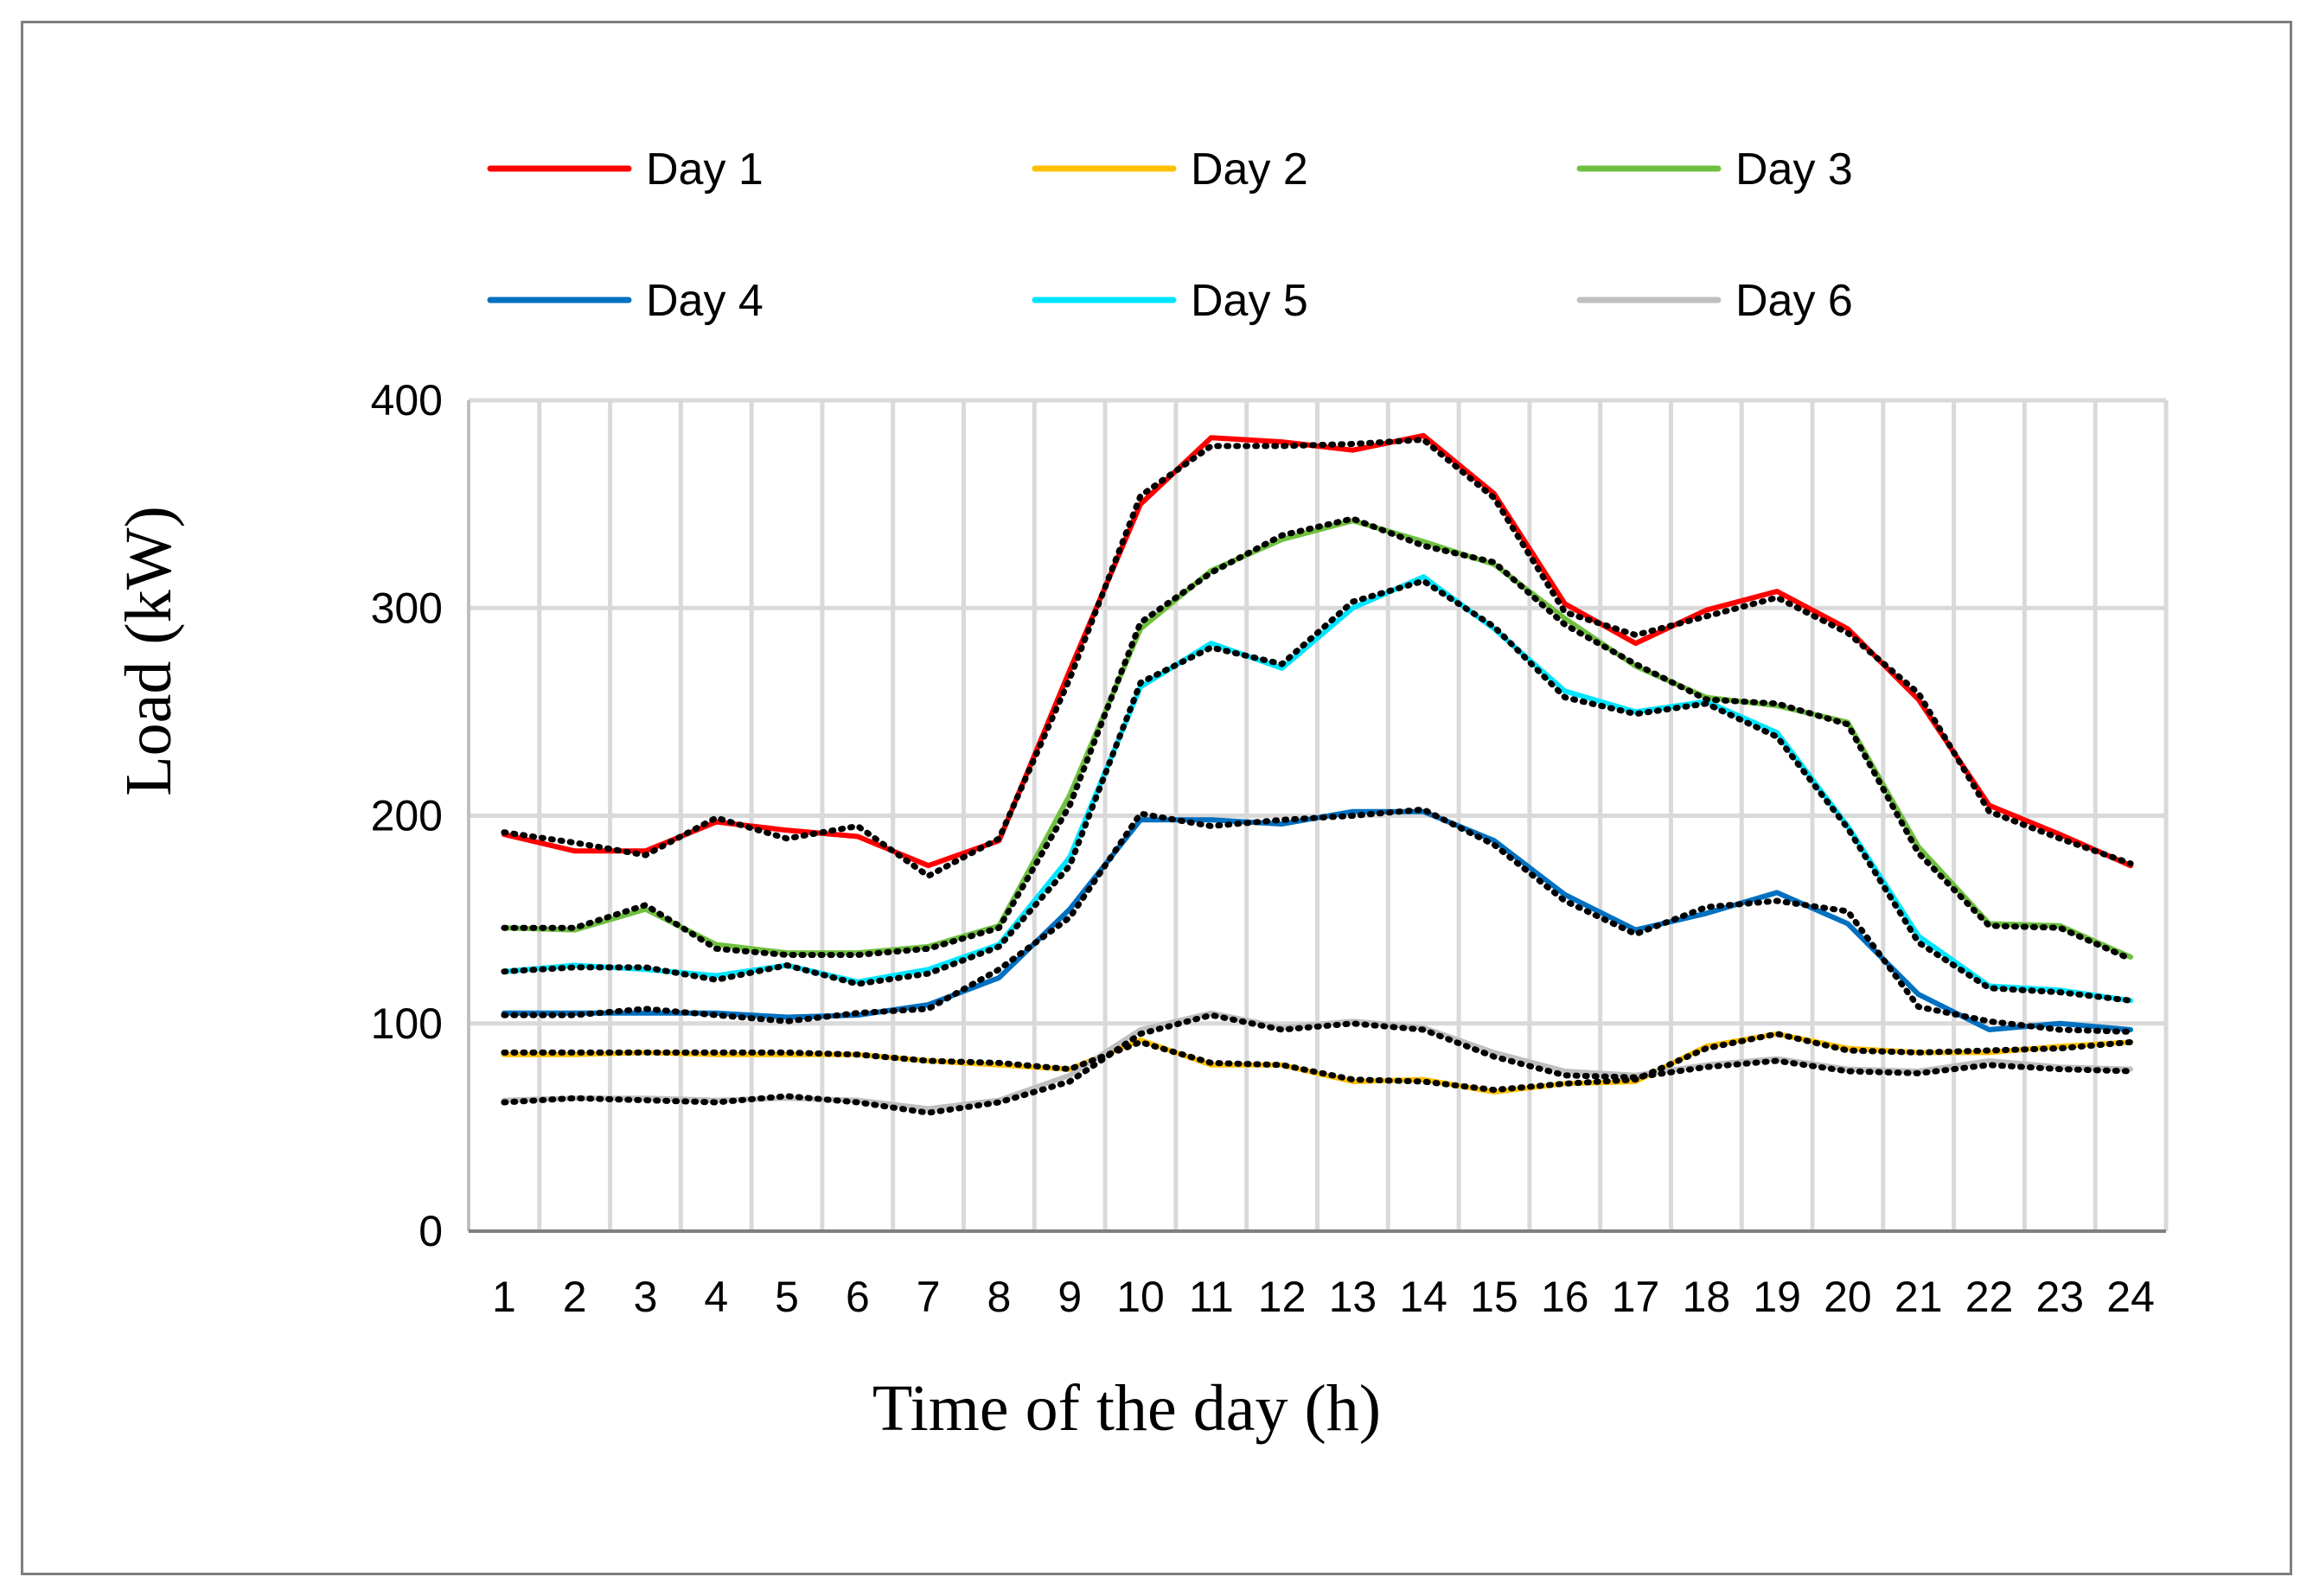 The height and width of the screenshot is (1596, 2313). I want to click on x-tick-label: 9, so click(1070, 1297).